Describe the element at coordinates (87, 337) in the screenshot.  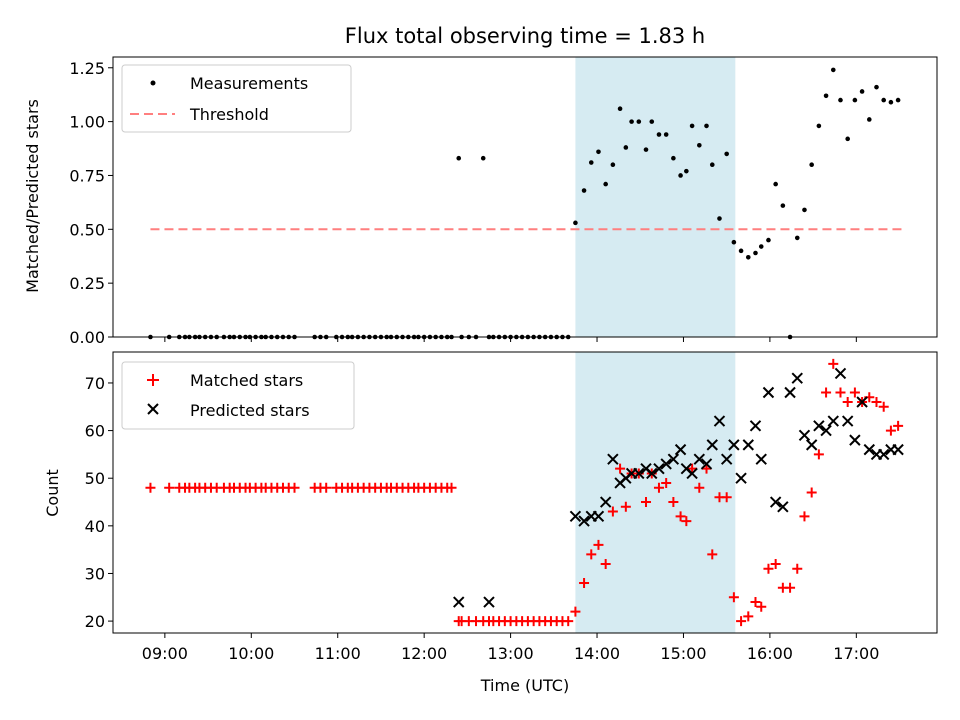
I see `y-tick-label: 0.00` at that location.